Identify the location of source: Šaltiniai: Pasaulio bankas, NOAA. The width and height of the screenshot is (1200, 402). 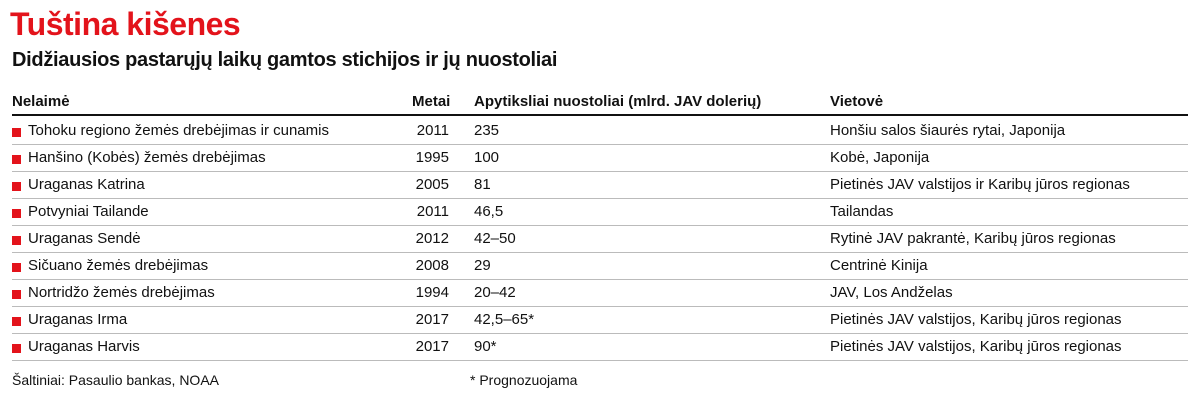
(115, 380).